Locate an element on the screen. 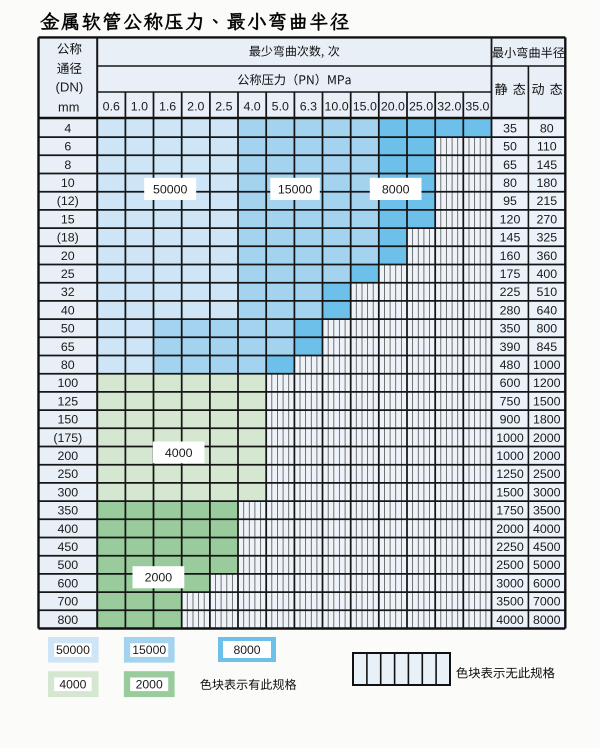 The width and height of the screenshot is (600, 748). svg-text: (12) is located at coordinates (68, 201).